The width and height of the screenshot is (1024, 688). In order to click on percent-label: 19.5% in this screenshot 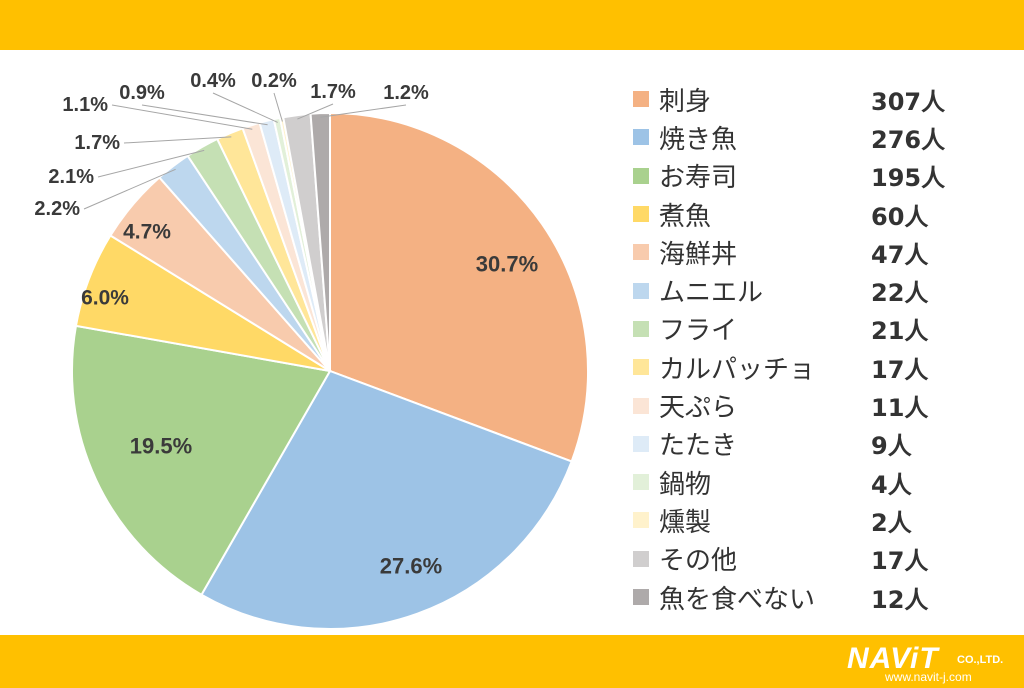, I will do `click(161, 446)`.